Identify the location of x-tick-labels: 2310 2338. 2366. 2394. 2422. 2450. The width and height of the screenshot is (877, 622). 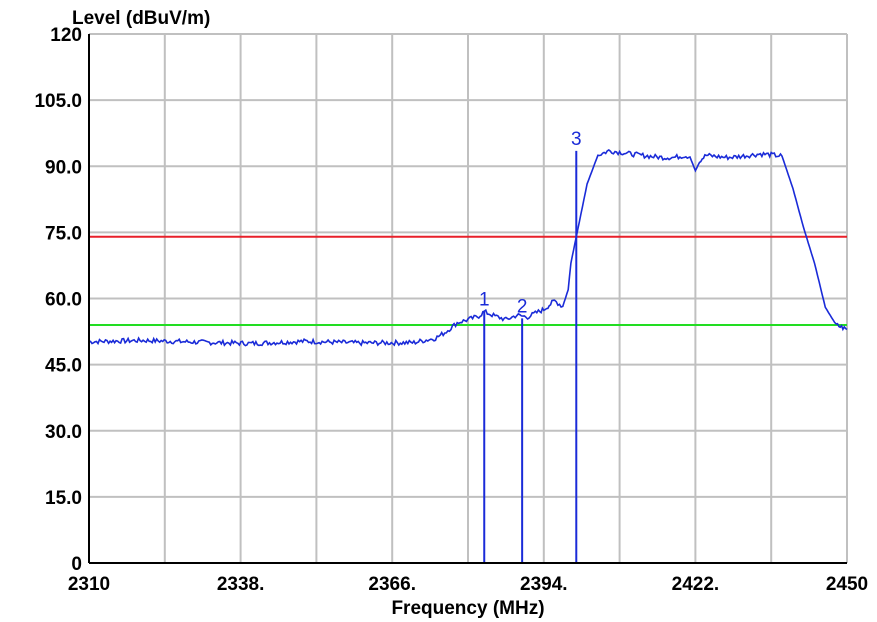
(468, 584).